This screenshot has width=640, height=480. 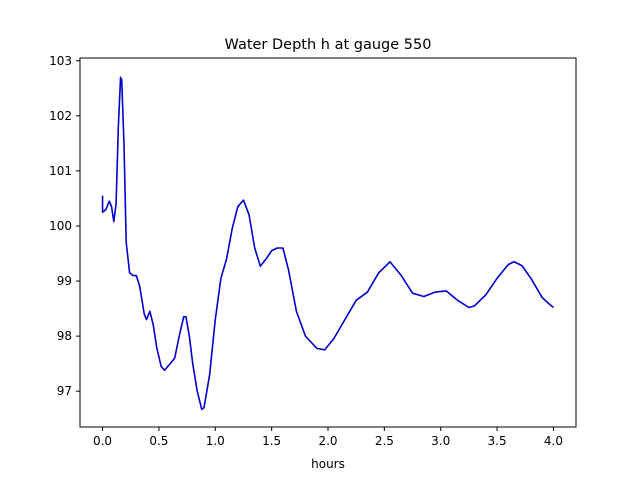 What do you see at coordinates (271, 441) in the screenshot?
I see `x-tick-label: 1.5` at bounding box center [271, 441].